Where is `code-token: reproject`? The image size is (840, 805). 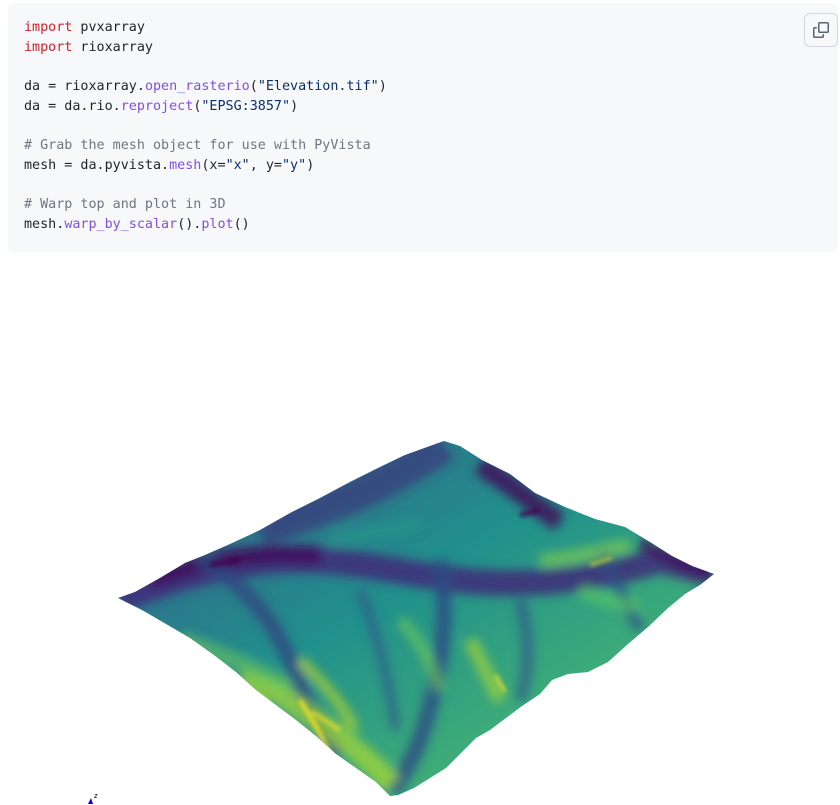 code-token: reproject is located at coordinates (157, 106).